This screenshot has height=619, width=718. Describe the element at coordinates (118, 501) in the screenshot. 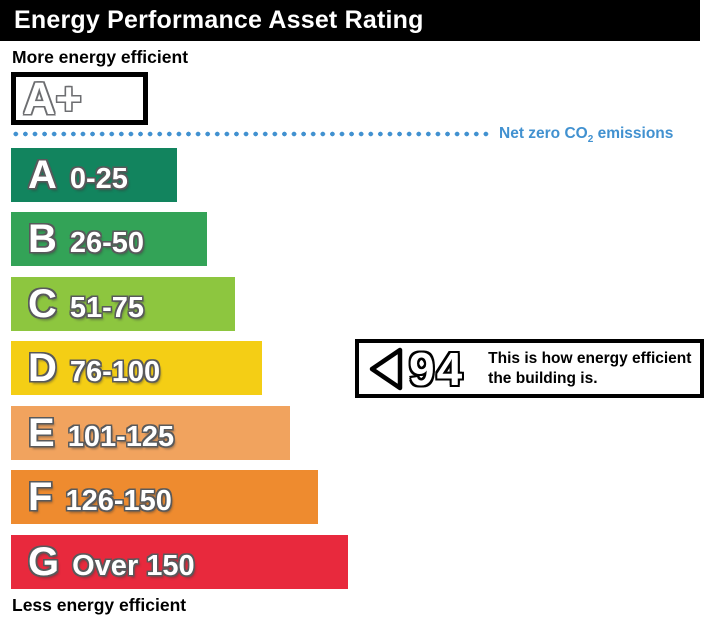

I see `band-f-range: 126-150` at that location.